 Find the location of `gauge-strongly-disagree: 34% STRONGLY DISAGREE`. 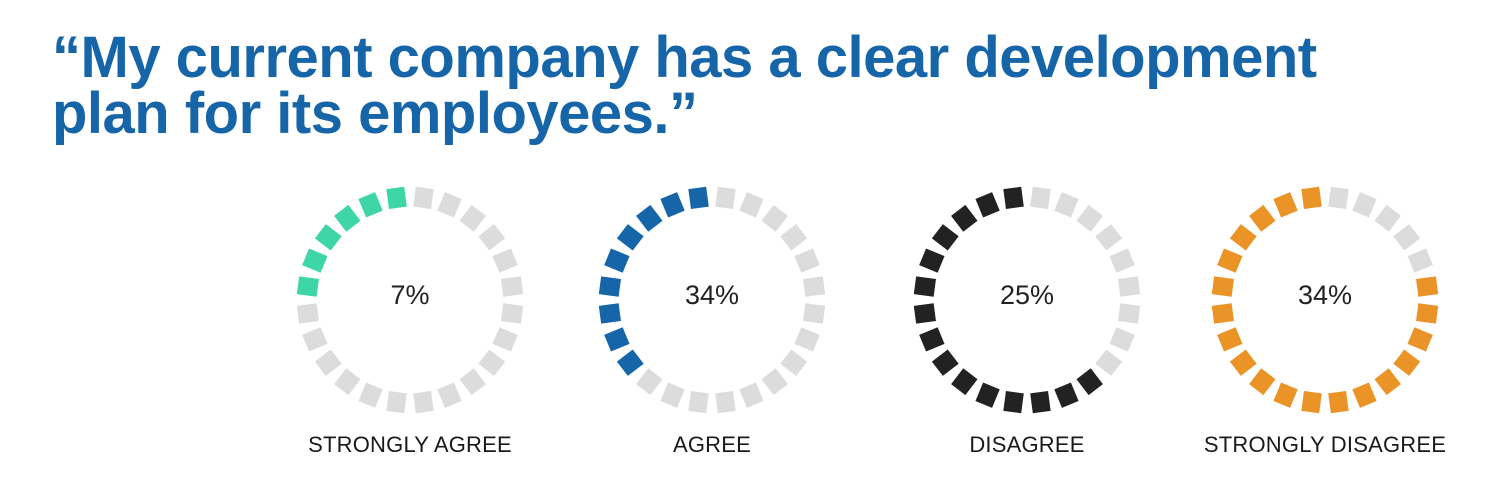

gauge-strongly-disagree: 34% STRONGLY DISAGREE is located at coordinates (1325, 325).